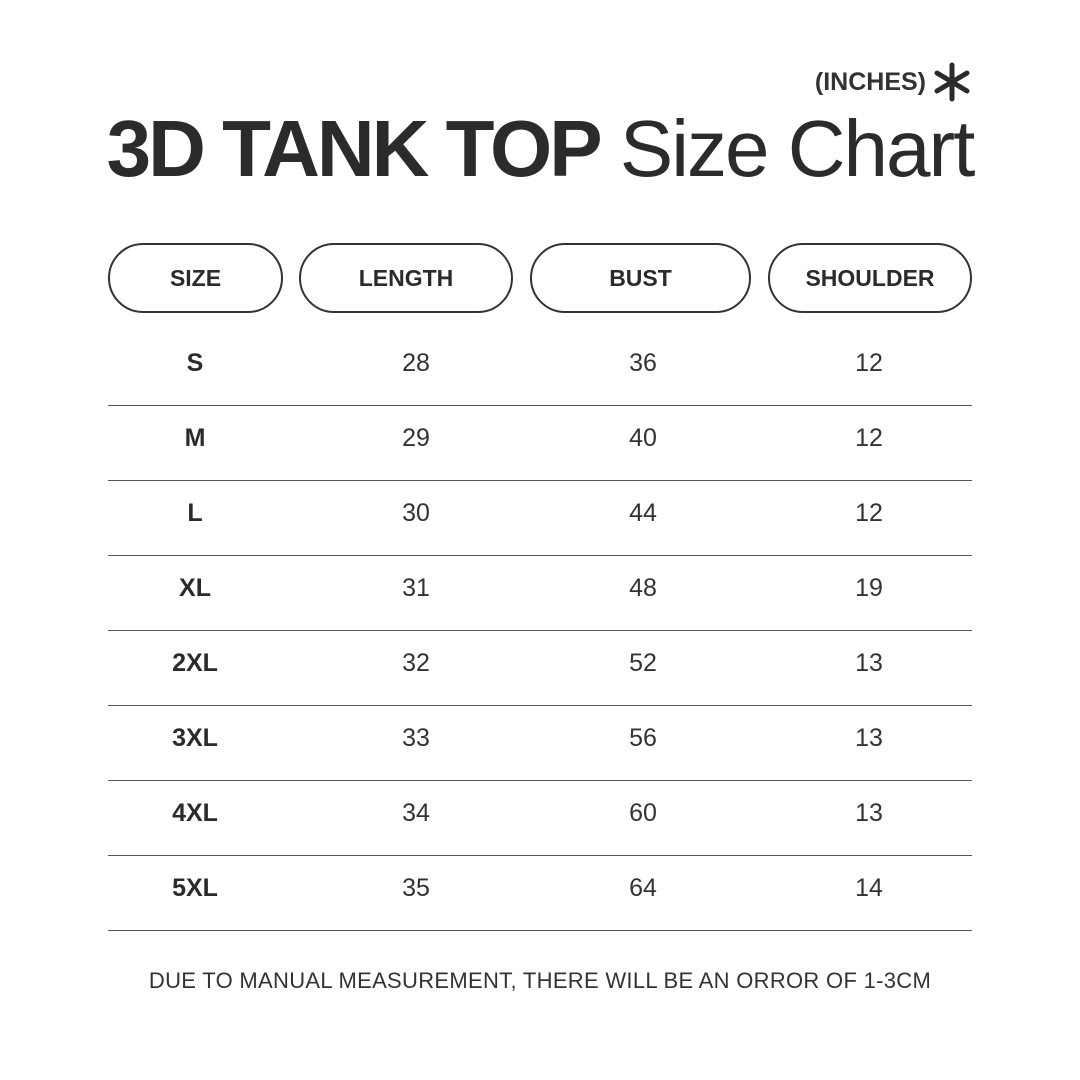 The image size is (1080, 1080). What do you see at coordinates (643, 512) in the screenshot?
I see `cell-bust: 44` at bounding box center [643, 512].